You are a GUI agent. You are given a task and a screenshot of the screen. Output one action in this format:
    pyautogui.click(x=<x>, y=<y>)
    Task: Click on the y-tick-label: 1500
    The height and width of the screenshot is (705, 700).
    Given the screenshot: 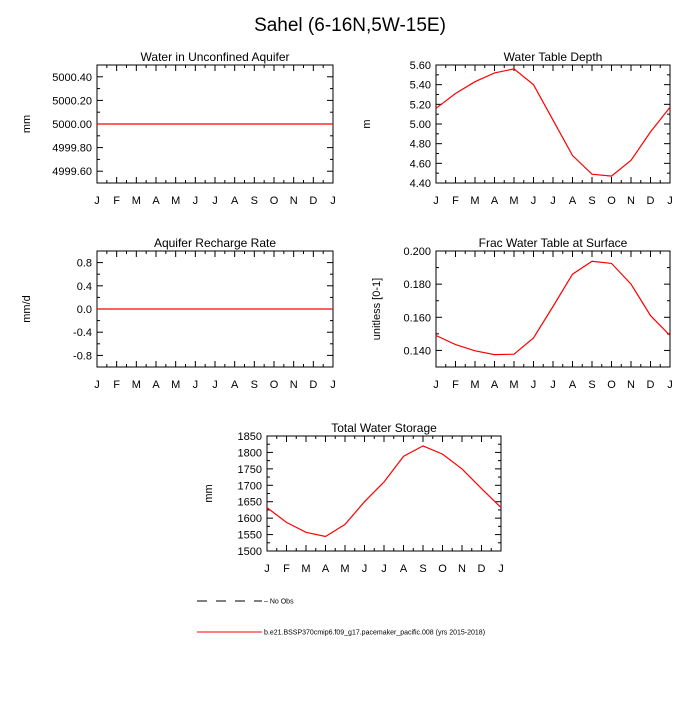 What is the action you would take?
    pyautogui.click(x=250, y=552)
    